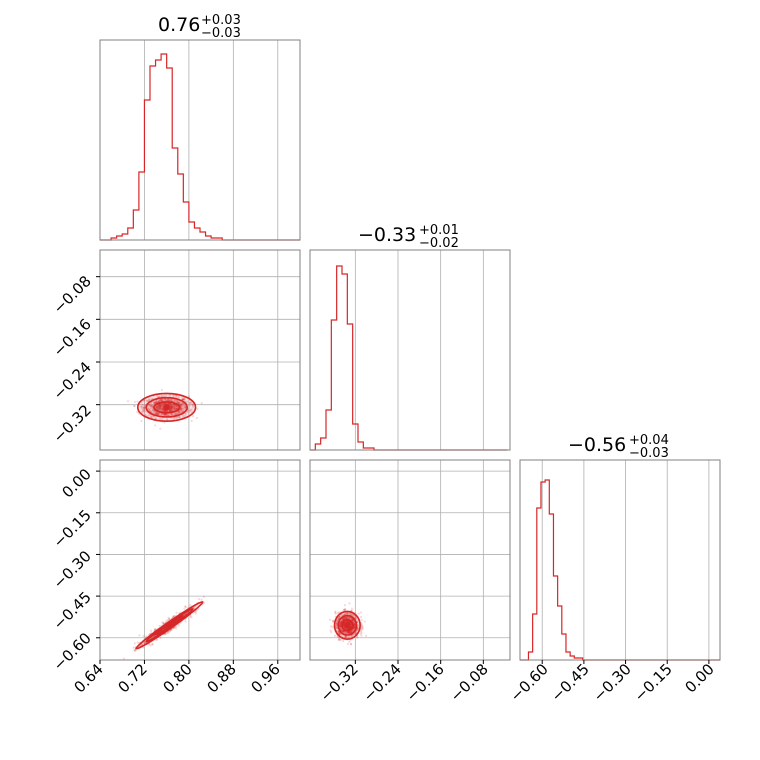 The height and width of the screenshot is (760, 760). Describe the element at coordinates (410, 350) in the screenshot. I see `panel-frame-r1-c1` at that location.